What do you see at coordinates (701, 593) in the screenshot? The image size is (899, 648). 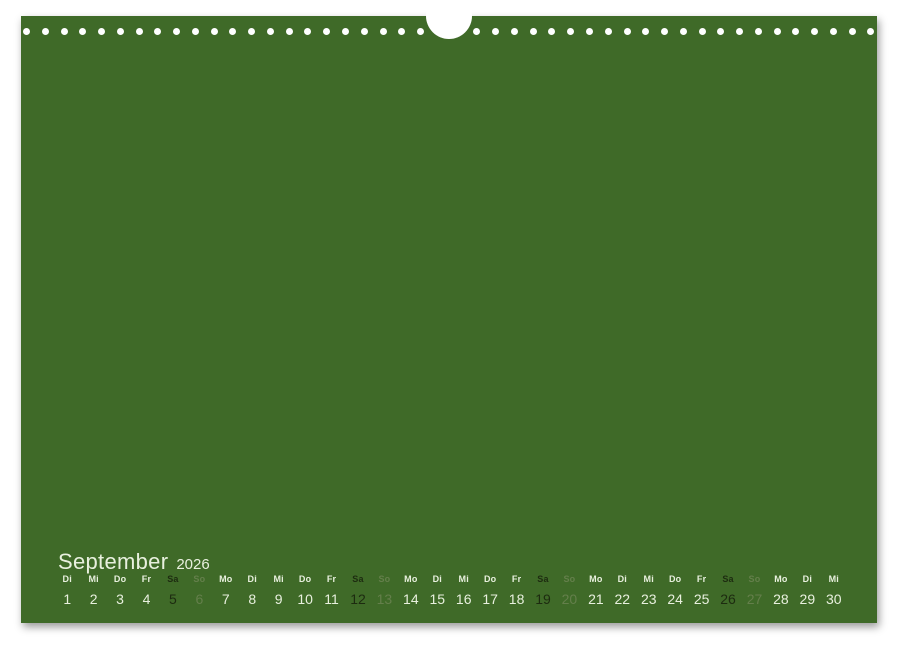 I see `day-cell: Fr 25` at bounding box center [701, 593].